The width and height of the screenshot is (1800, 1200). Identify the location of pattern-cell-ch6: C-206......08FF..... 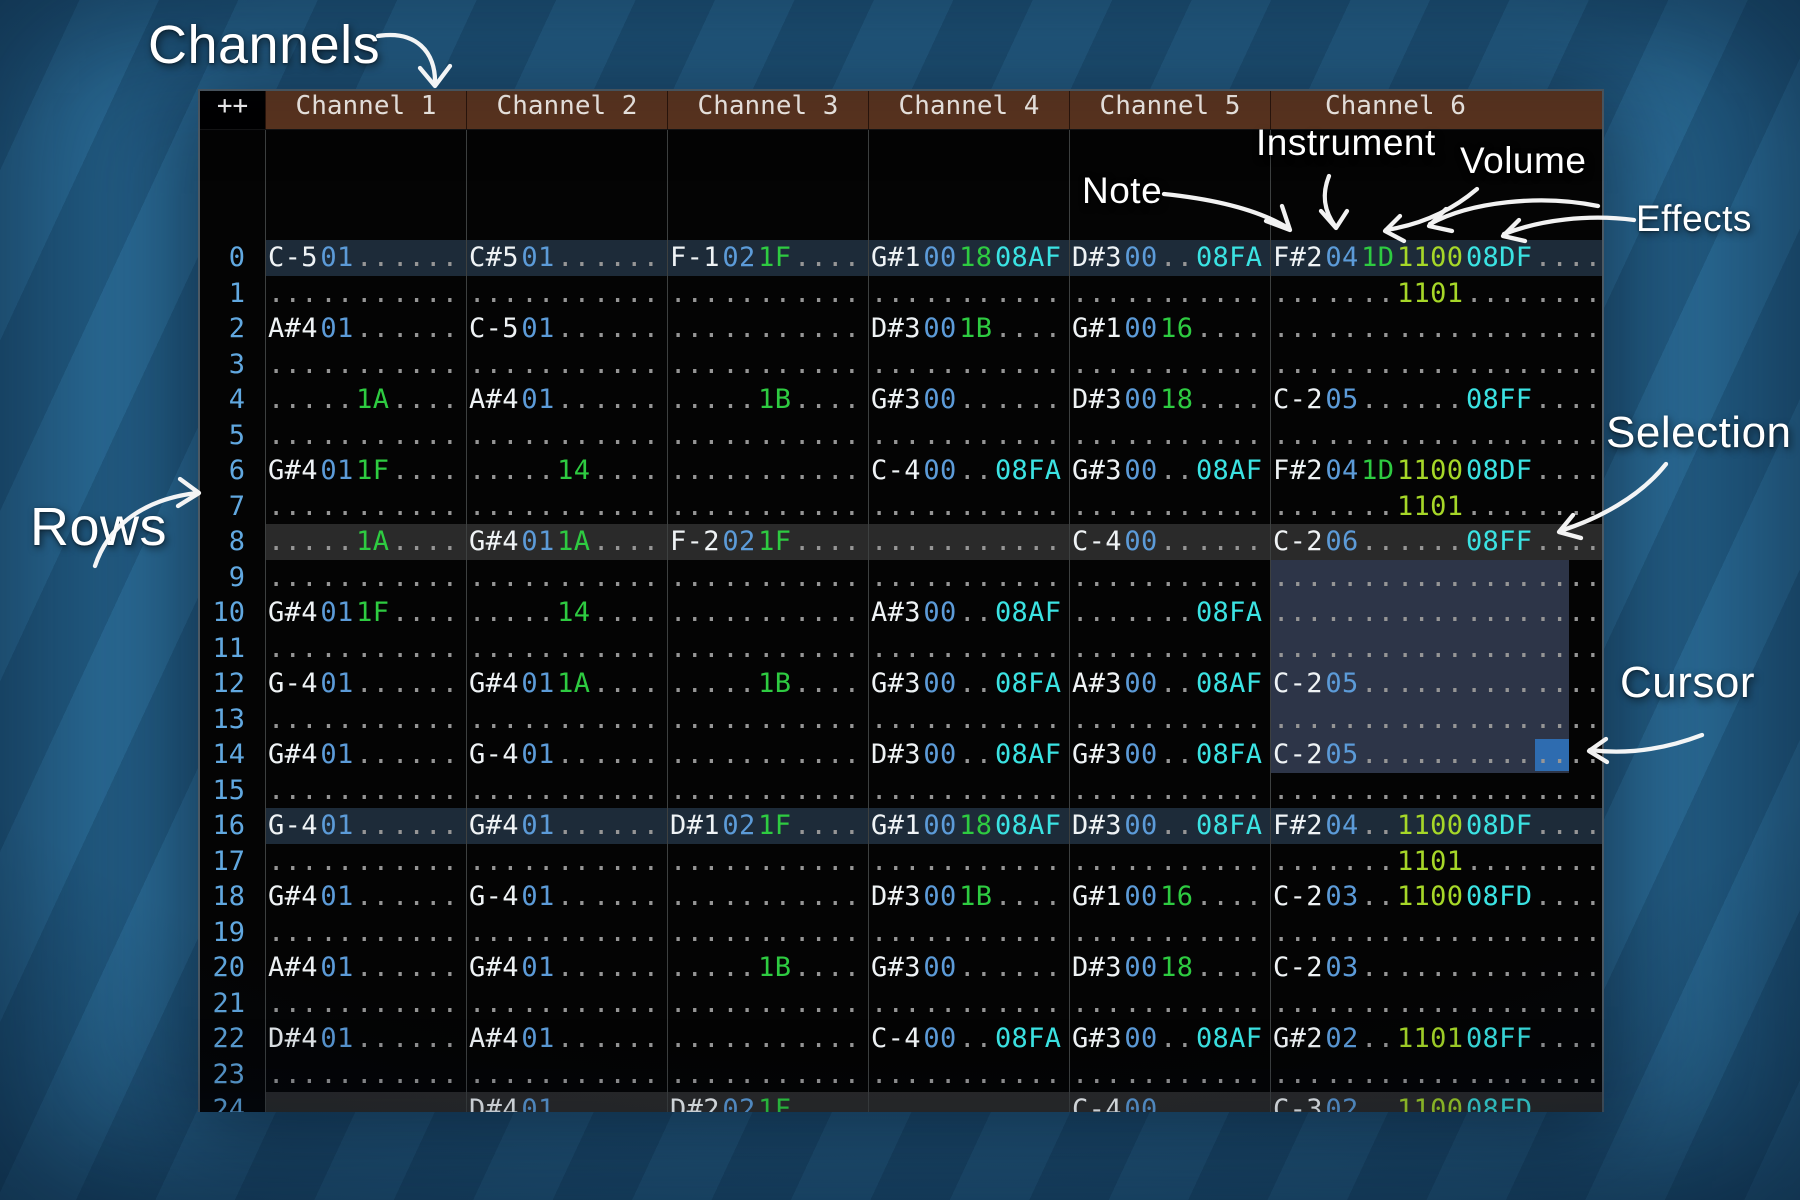
(1436, 542).